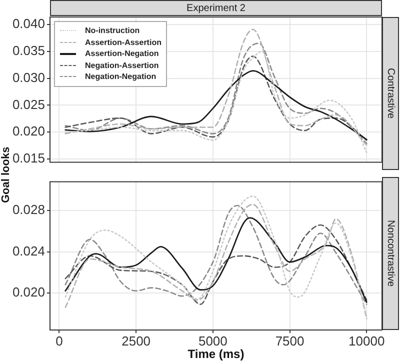 The height and width of the screenshot is (362, 400). I want to click on x-tick-label: 5000, so click(213, 340).